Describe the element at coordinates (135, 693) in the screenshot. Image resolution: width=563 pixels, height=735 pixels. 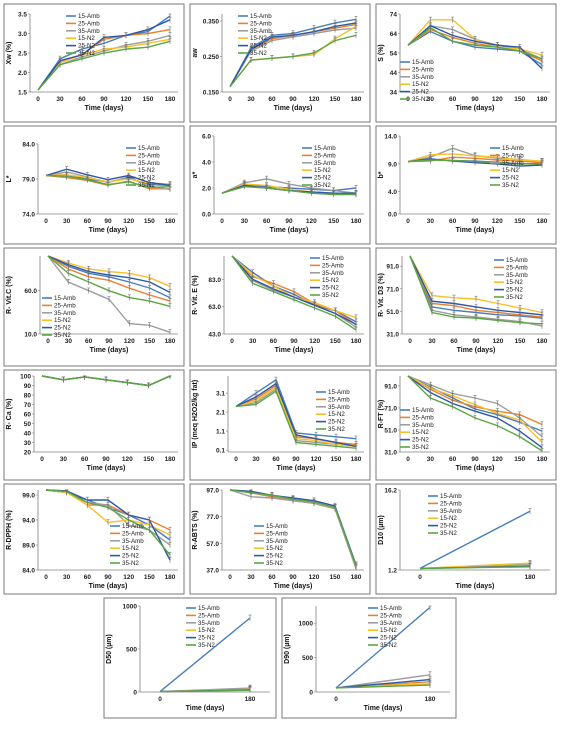
I see `y-tick-label: 0` at that location.